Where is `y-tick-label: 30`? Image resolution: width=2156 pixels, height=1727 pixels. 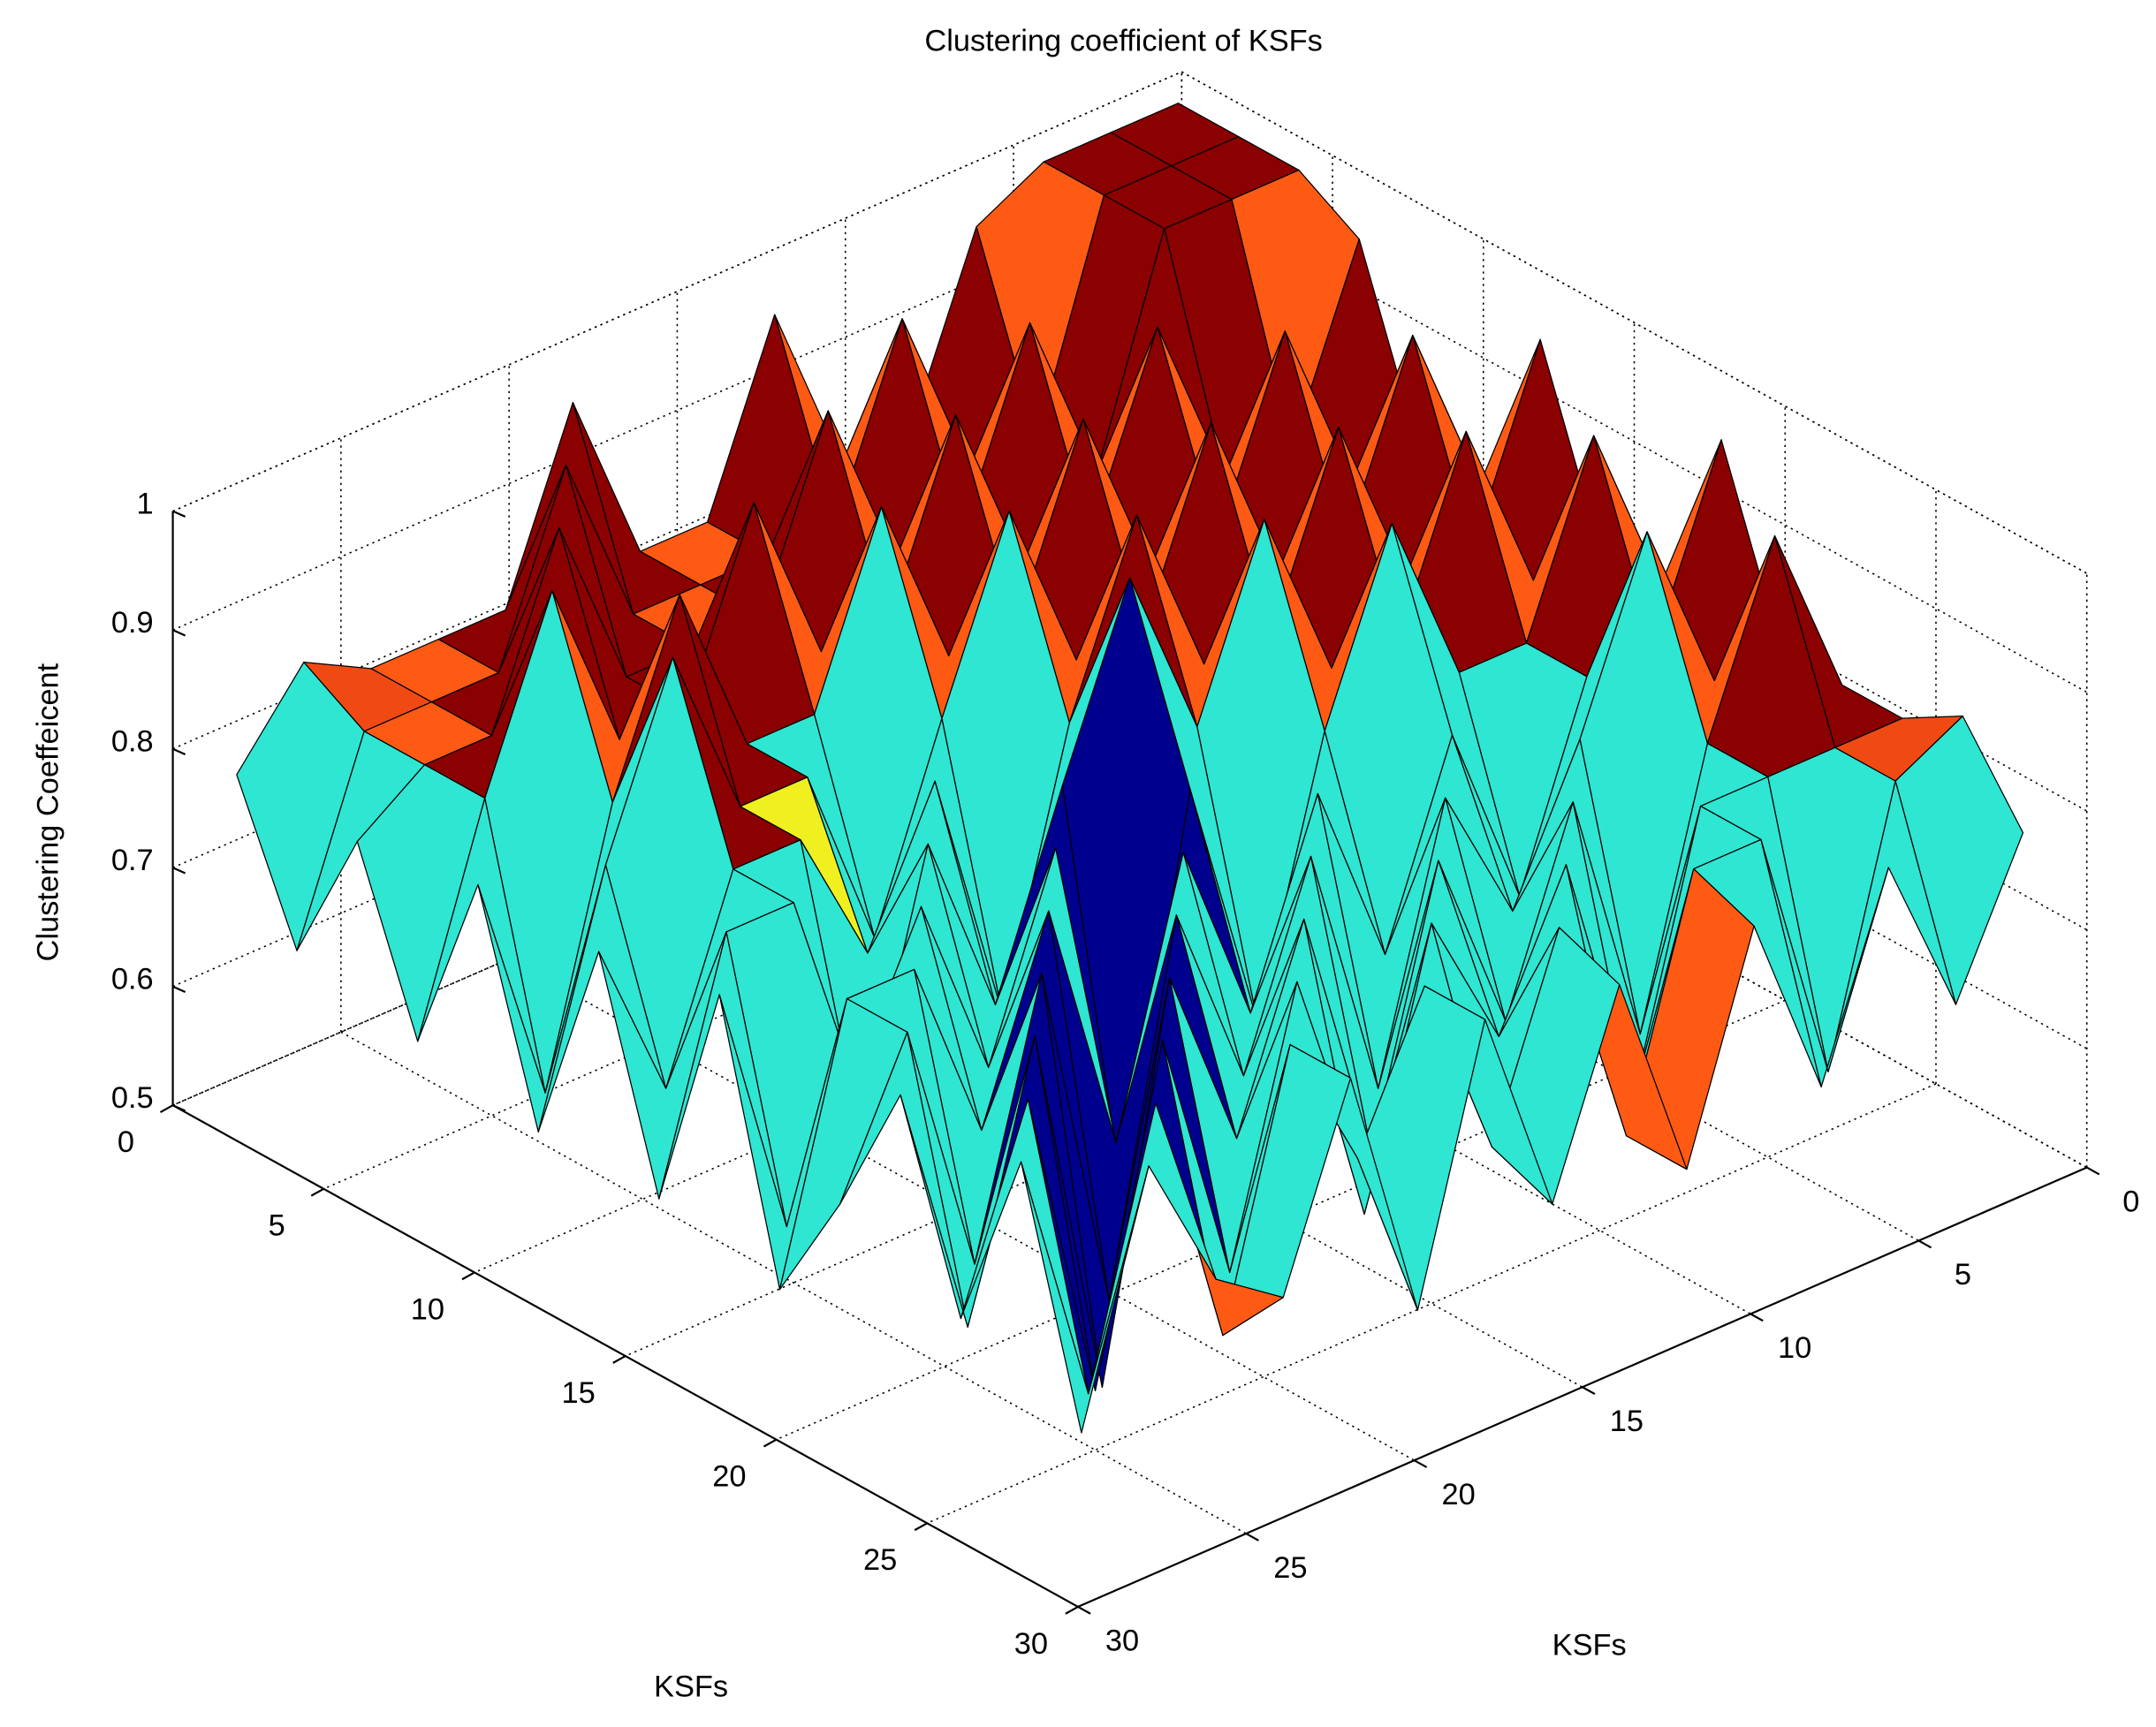 y-tick-label: 30 is located at coordinates (1122, 1641).